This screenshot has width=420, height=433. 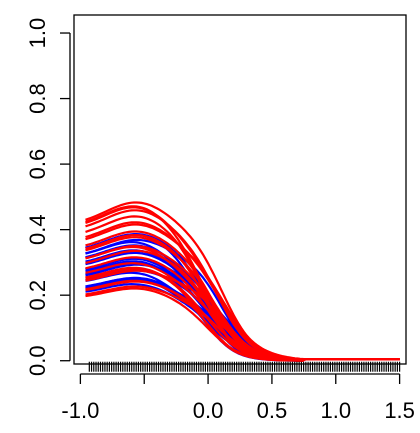 What do you see at coordinates (37, 360) in the screenshot?
I see `y-tick-label: 0.0` at bounding box center [37, 360].